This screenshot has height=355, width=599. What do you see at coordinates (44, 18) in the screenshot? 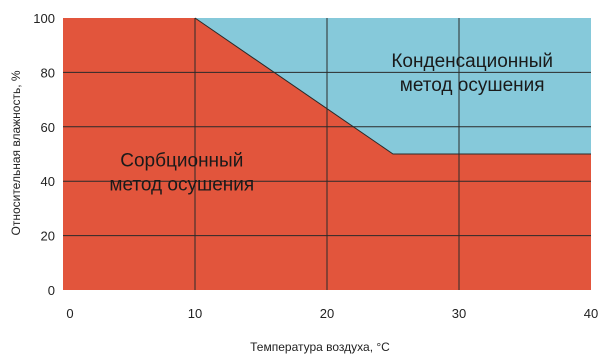
I see `y-tick-label-100: 100` at bounding box center [44, 18].